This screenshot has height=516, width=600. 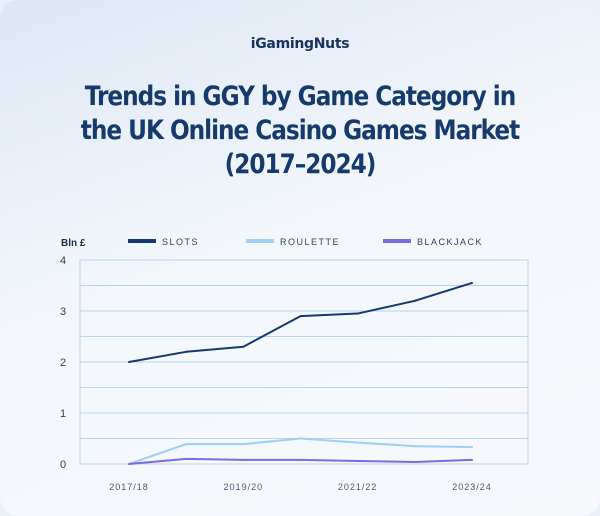 I want to click on y-axis-unit: Bln £, so click(x=73, y=243).